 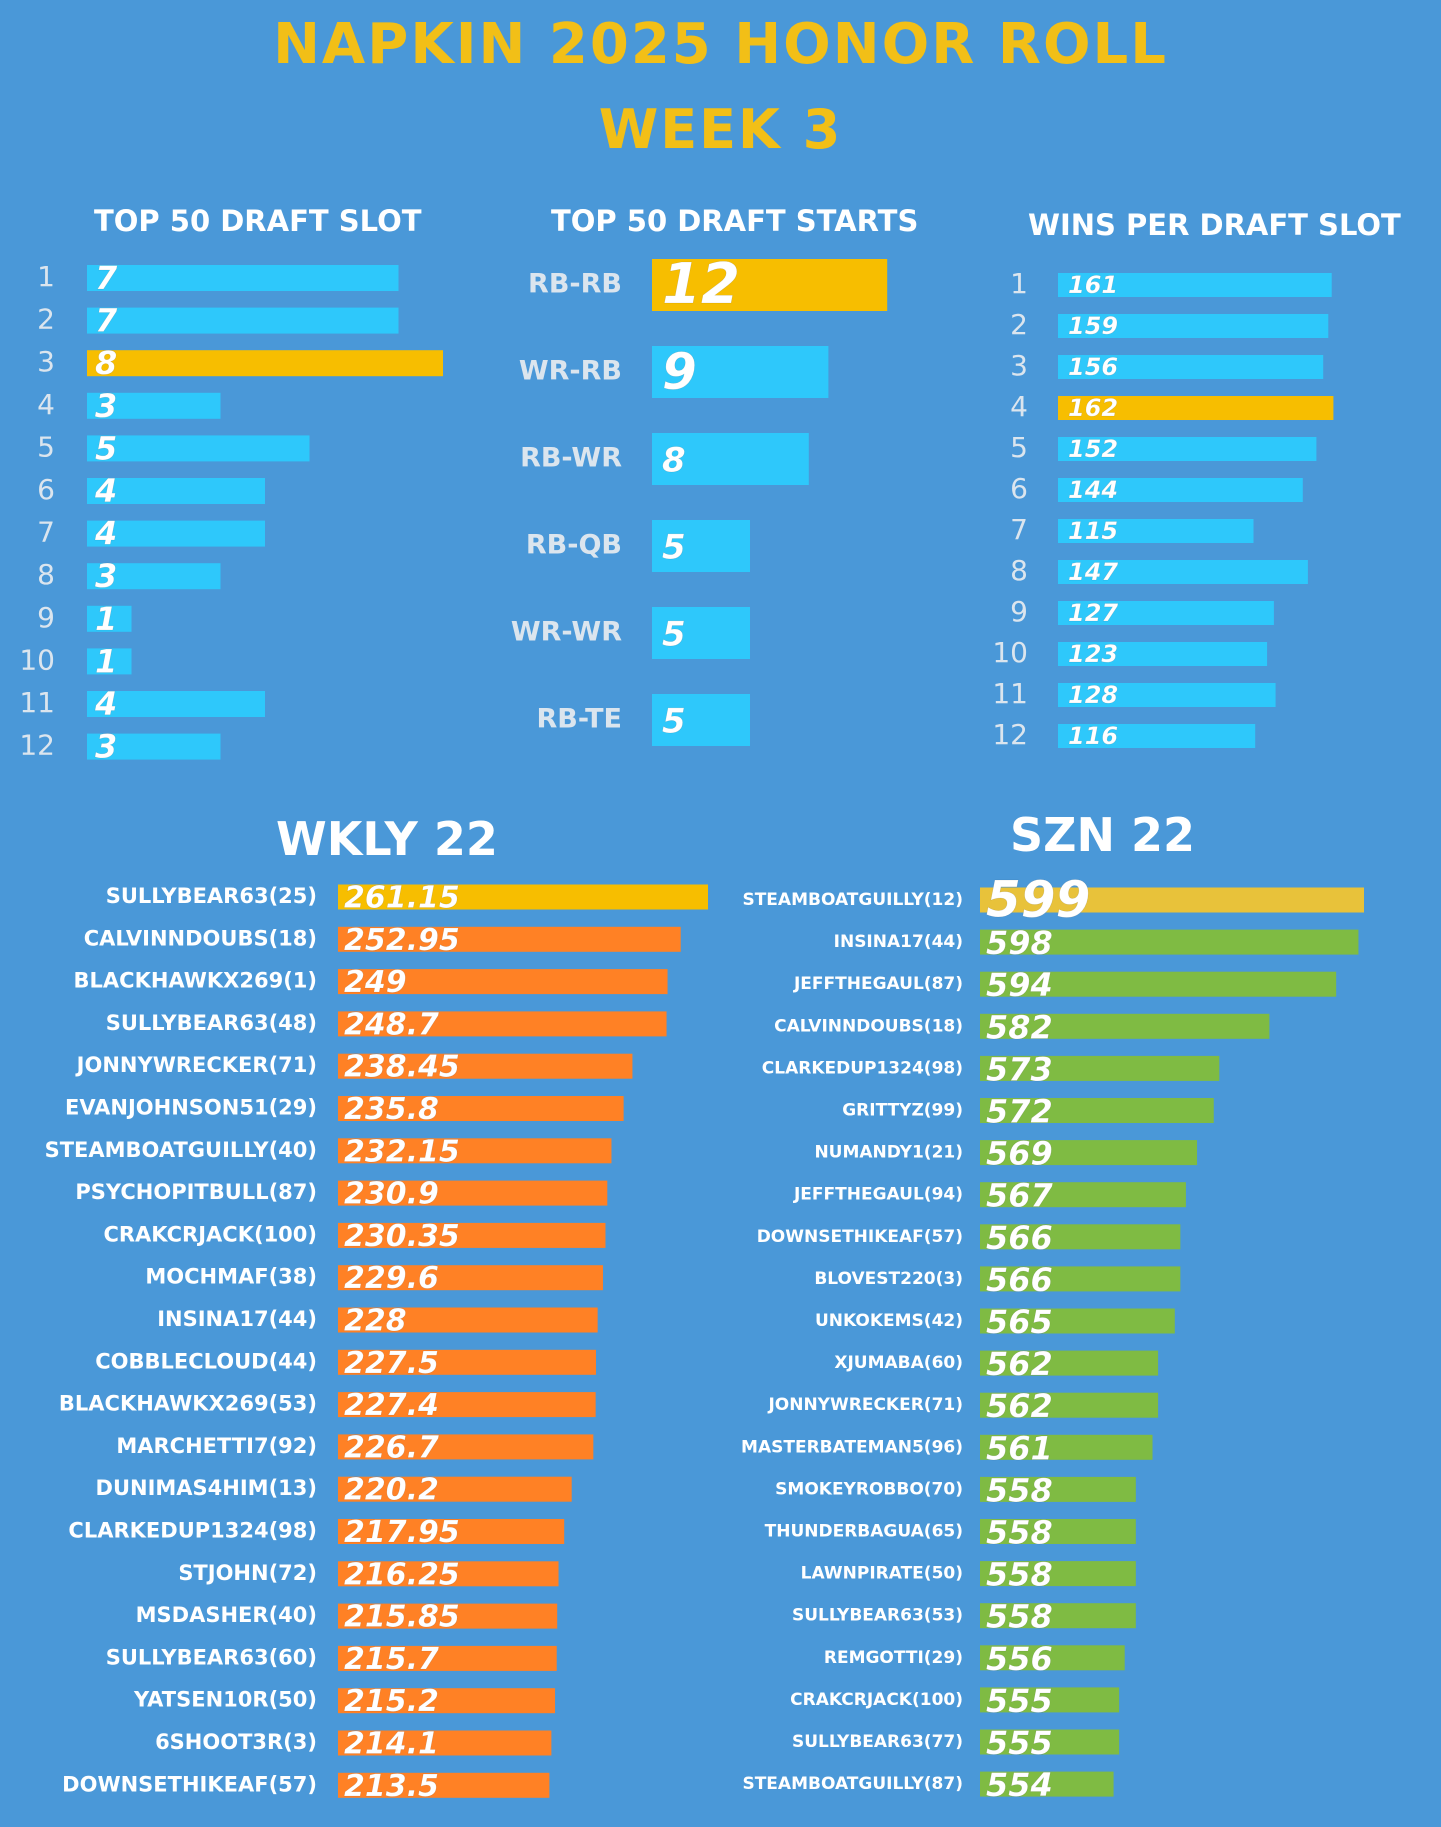 I want to click on szn-name-label: JEFFTHEGAUL(94), so click(x=878, y=1195).